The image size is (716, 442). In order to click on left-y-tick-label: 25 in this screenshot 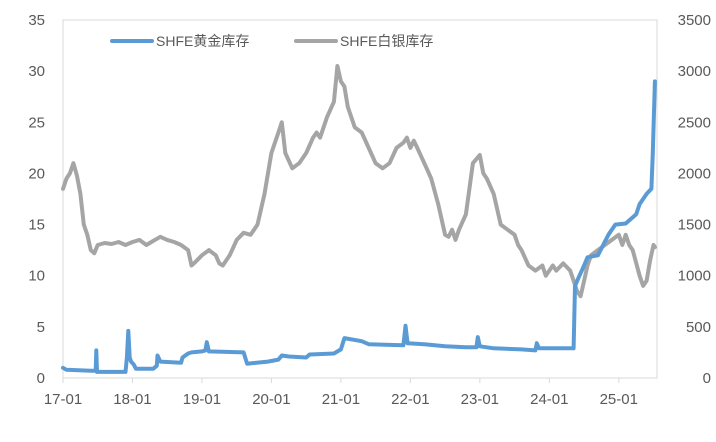, I will do `click(36, 122)`.